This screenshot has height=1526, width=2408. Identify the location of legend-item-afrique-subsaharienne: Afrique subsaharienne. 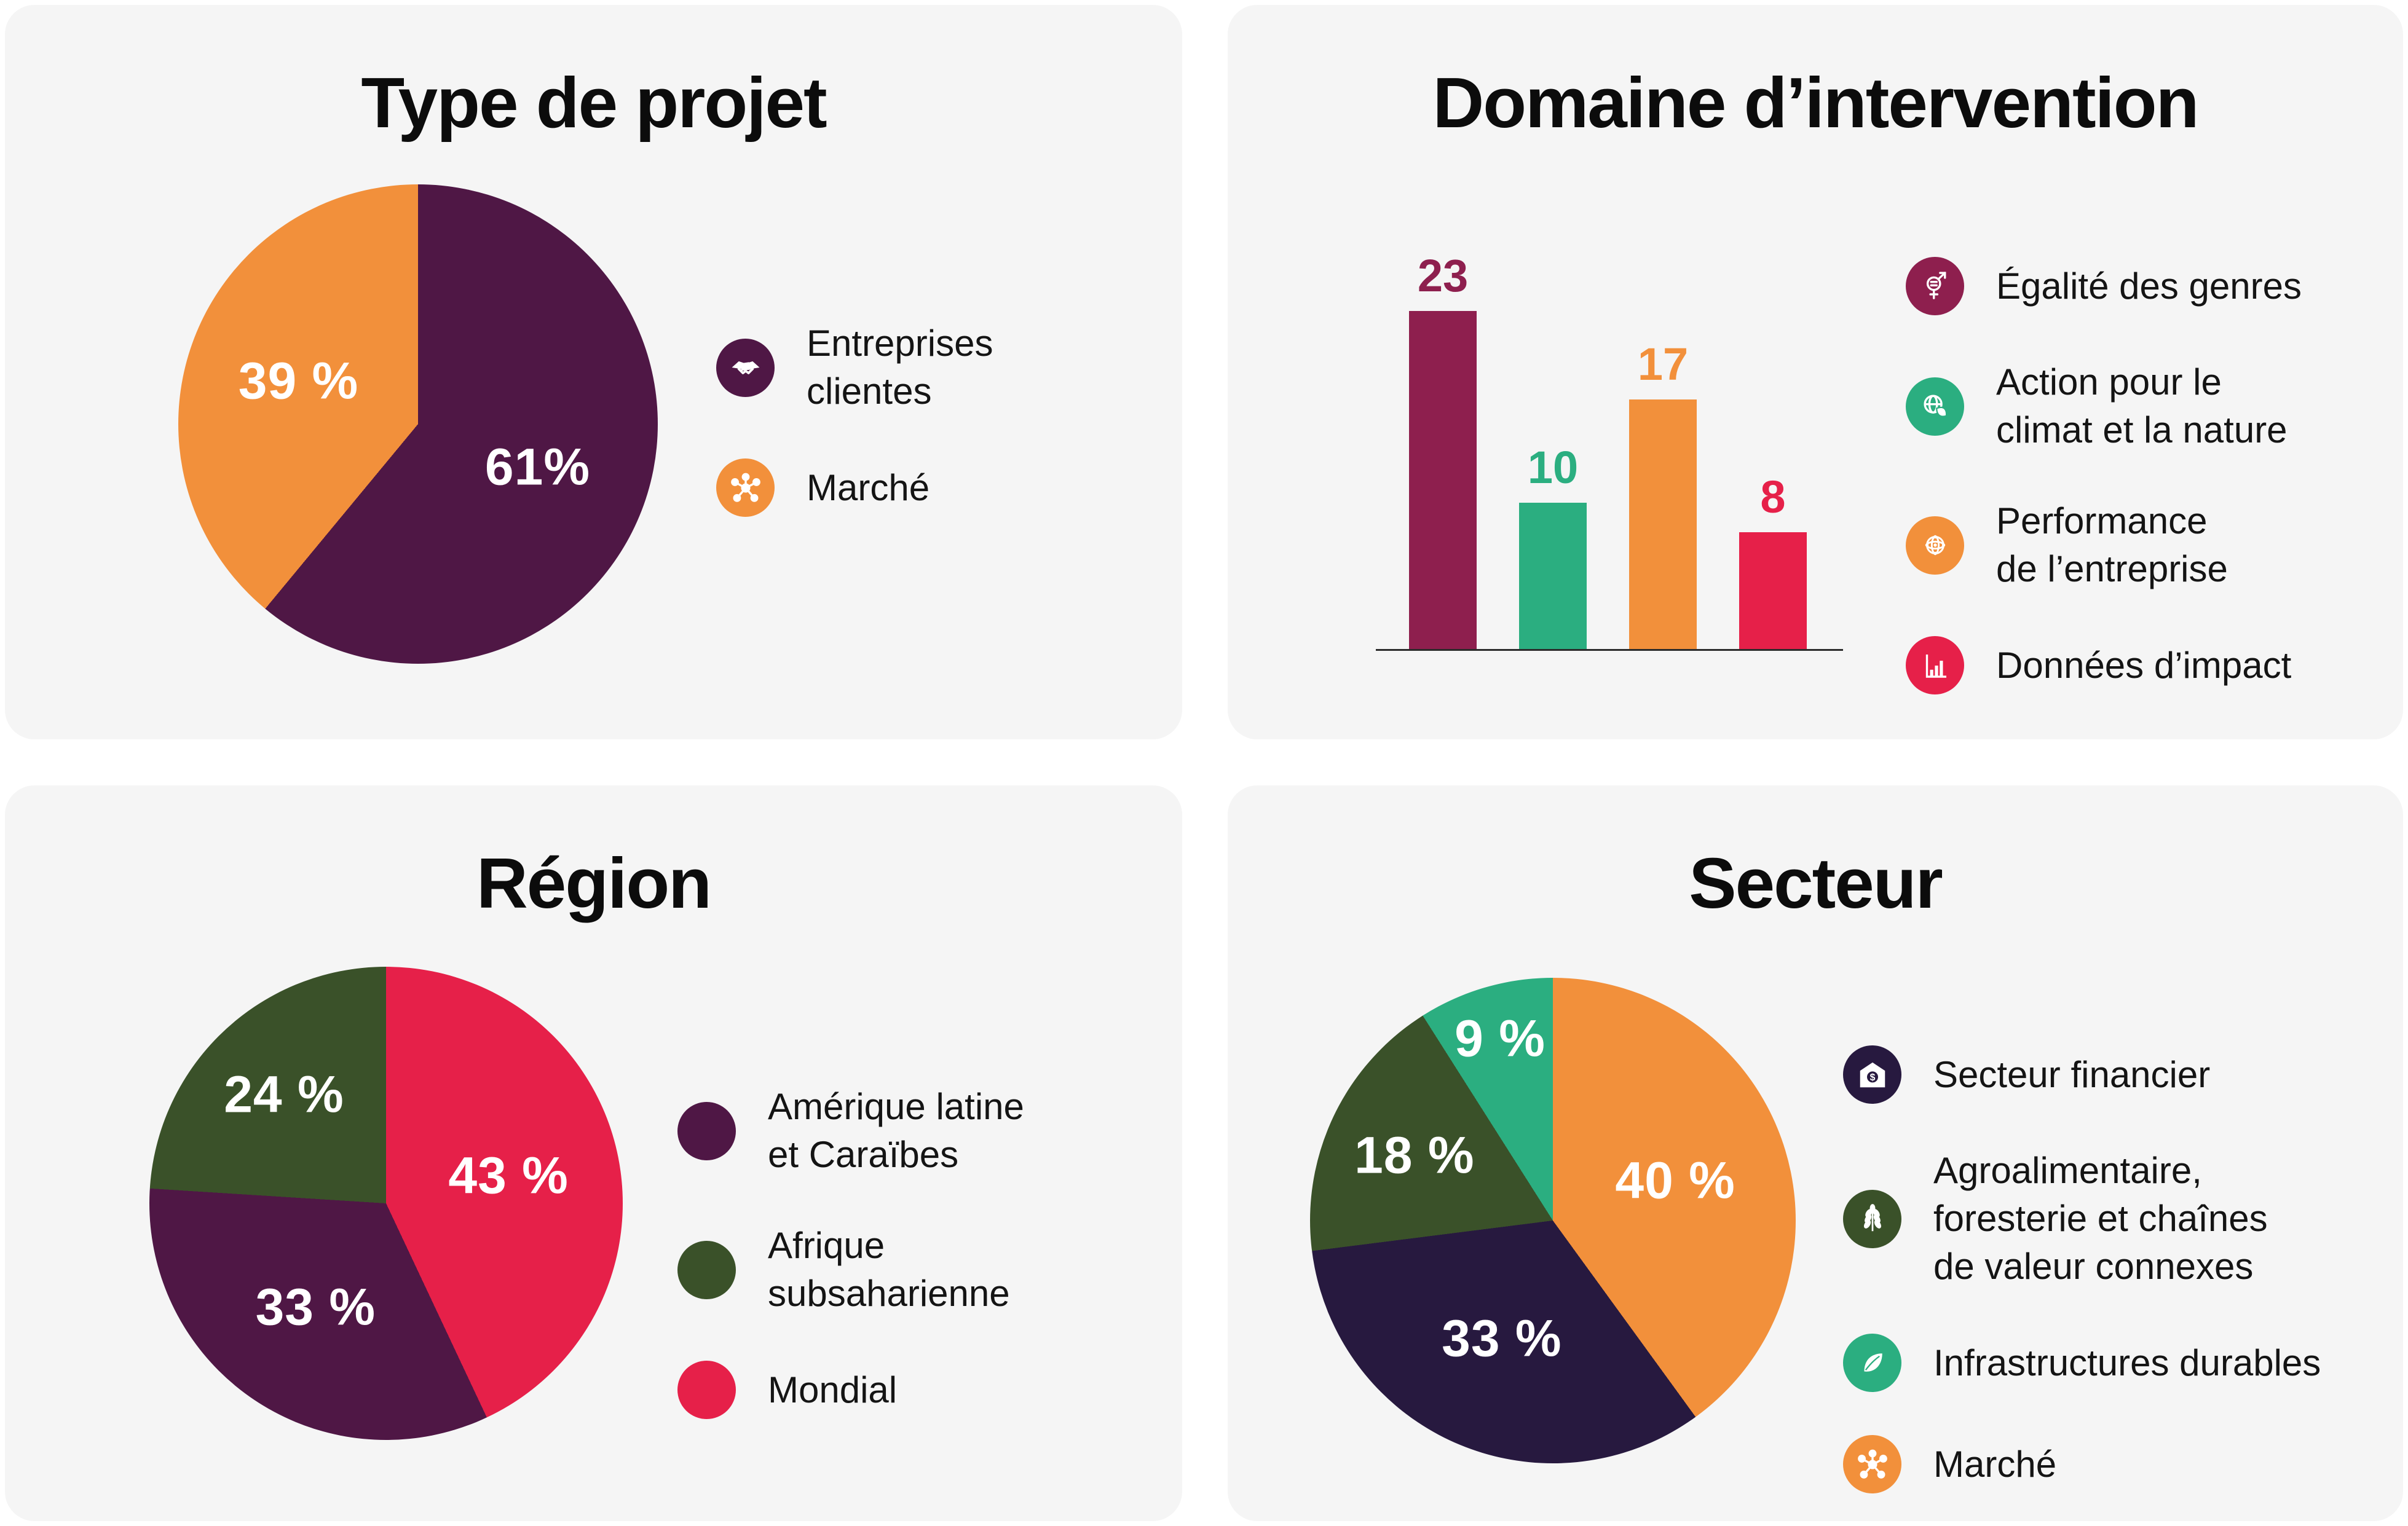
(850, 1270).